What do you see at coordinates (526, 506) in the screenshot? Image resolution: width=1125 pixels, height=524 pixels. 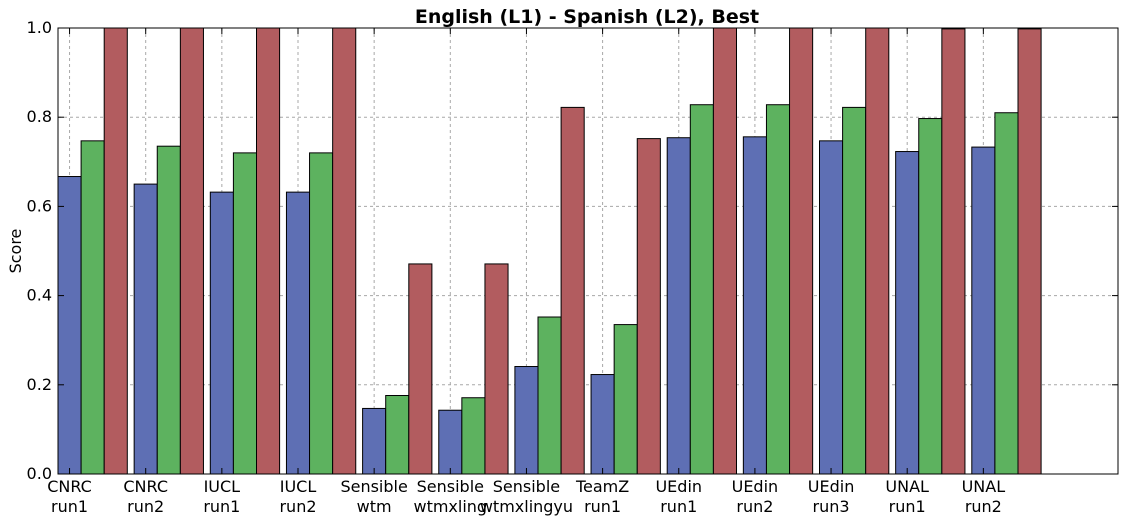 I see `x-category-label: wtmxlingyu` at bounding box center [526, 506].